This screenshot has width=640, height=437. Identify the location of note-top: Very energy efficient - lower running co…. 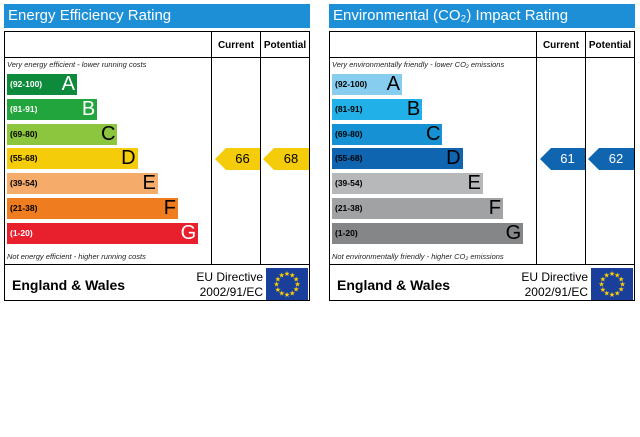
(77, 64).